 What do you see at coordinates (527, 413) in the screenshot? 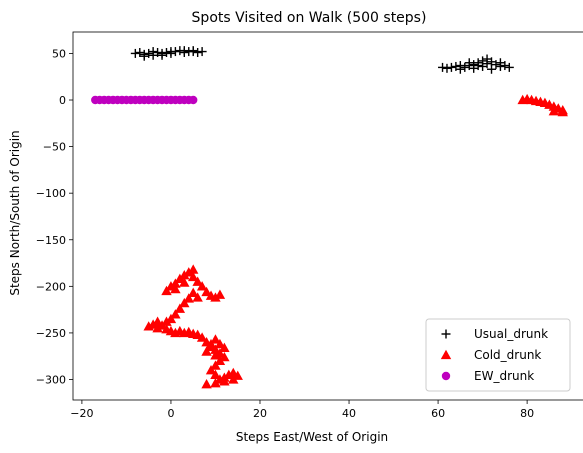
I see `x-tick-label: 80` at bounding box center [527, 413].